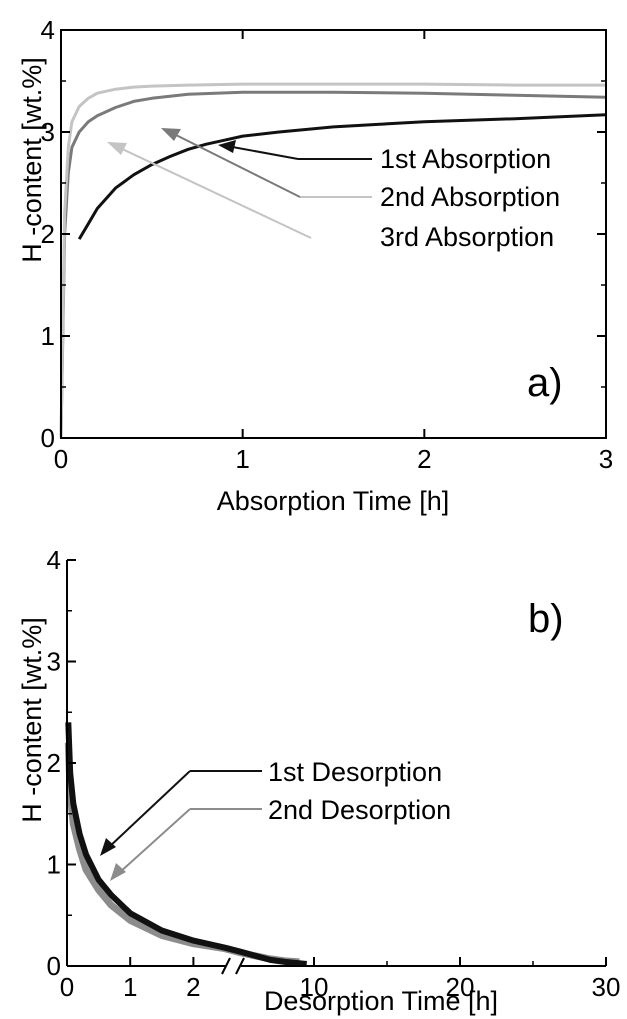 This screenshot has width=627, height=1019. I want to click on panel-b-legend: 1st Desorption 2nd Desorption, so click(275, 819).